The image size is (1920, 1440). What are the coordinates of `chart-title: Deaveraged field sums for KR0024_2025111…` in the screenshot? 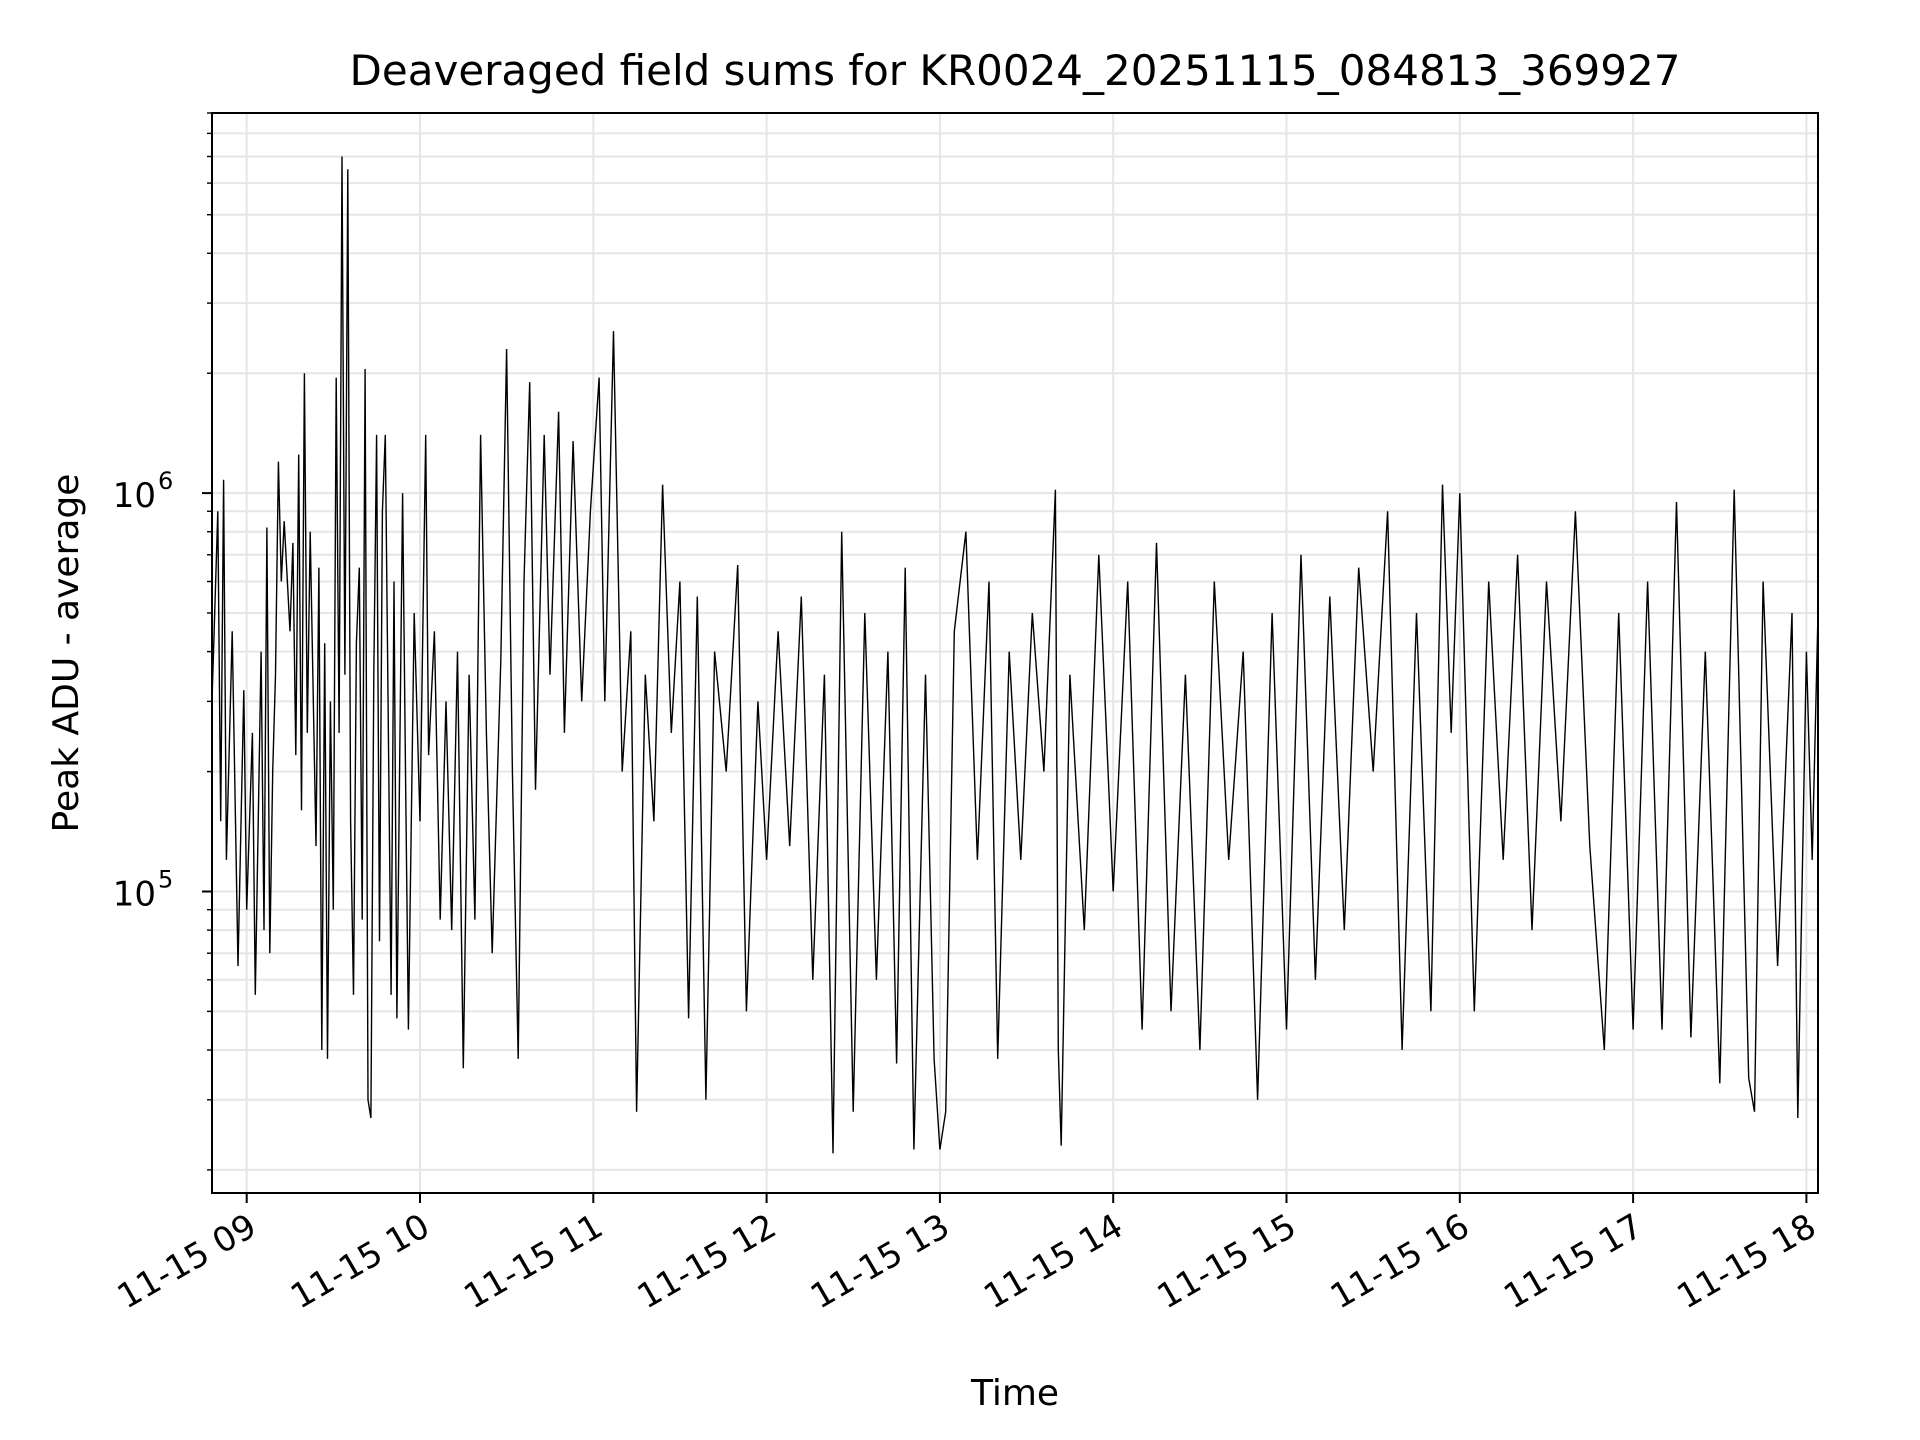 It's located at (1015, 70).